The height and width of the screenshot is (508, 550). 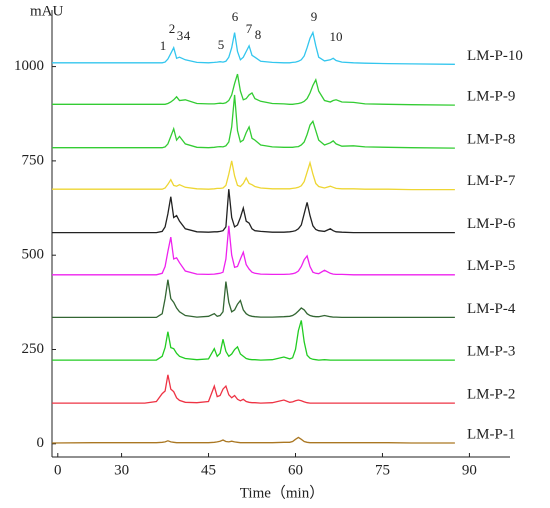 I want to click on peak-label: 6, so click(x=235, y=16).